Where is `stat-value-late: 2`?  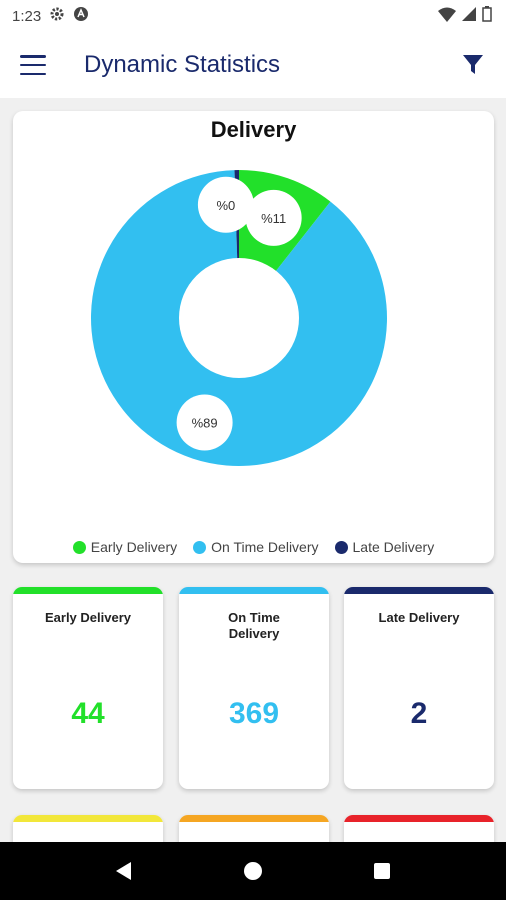 stat-value-late: 2 is located at coordinates (419, 713).